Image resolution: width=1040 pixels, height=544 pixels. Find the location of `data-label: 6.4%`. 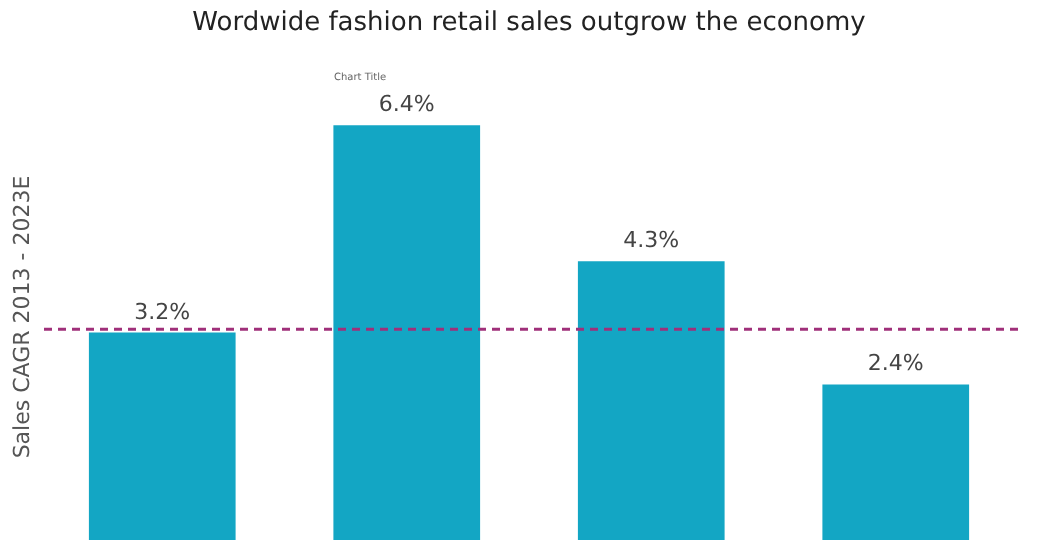

data-label: 6.4% is located at coordinates (406, 104).